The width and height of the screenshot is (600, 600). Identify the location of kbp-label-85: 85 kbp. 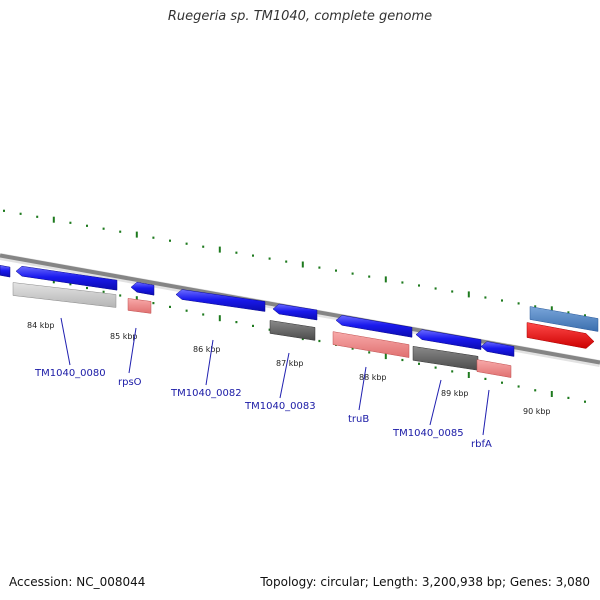
(124, 336).